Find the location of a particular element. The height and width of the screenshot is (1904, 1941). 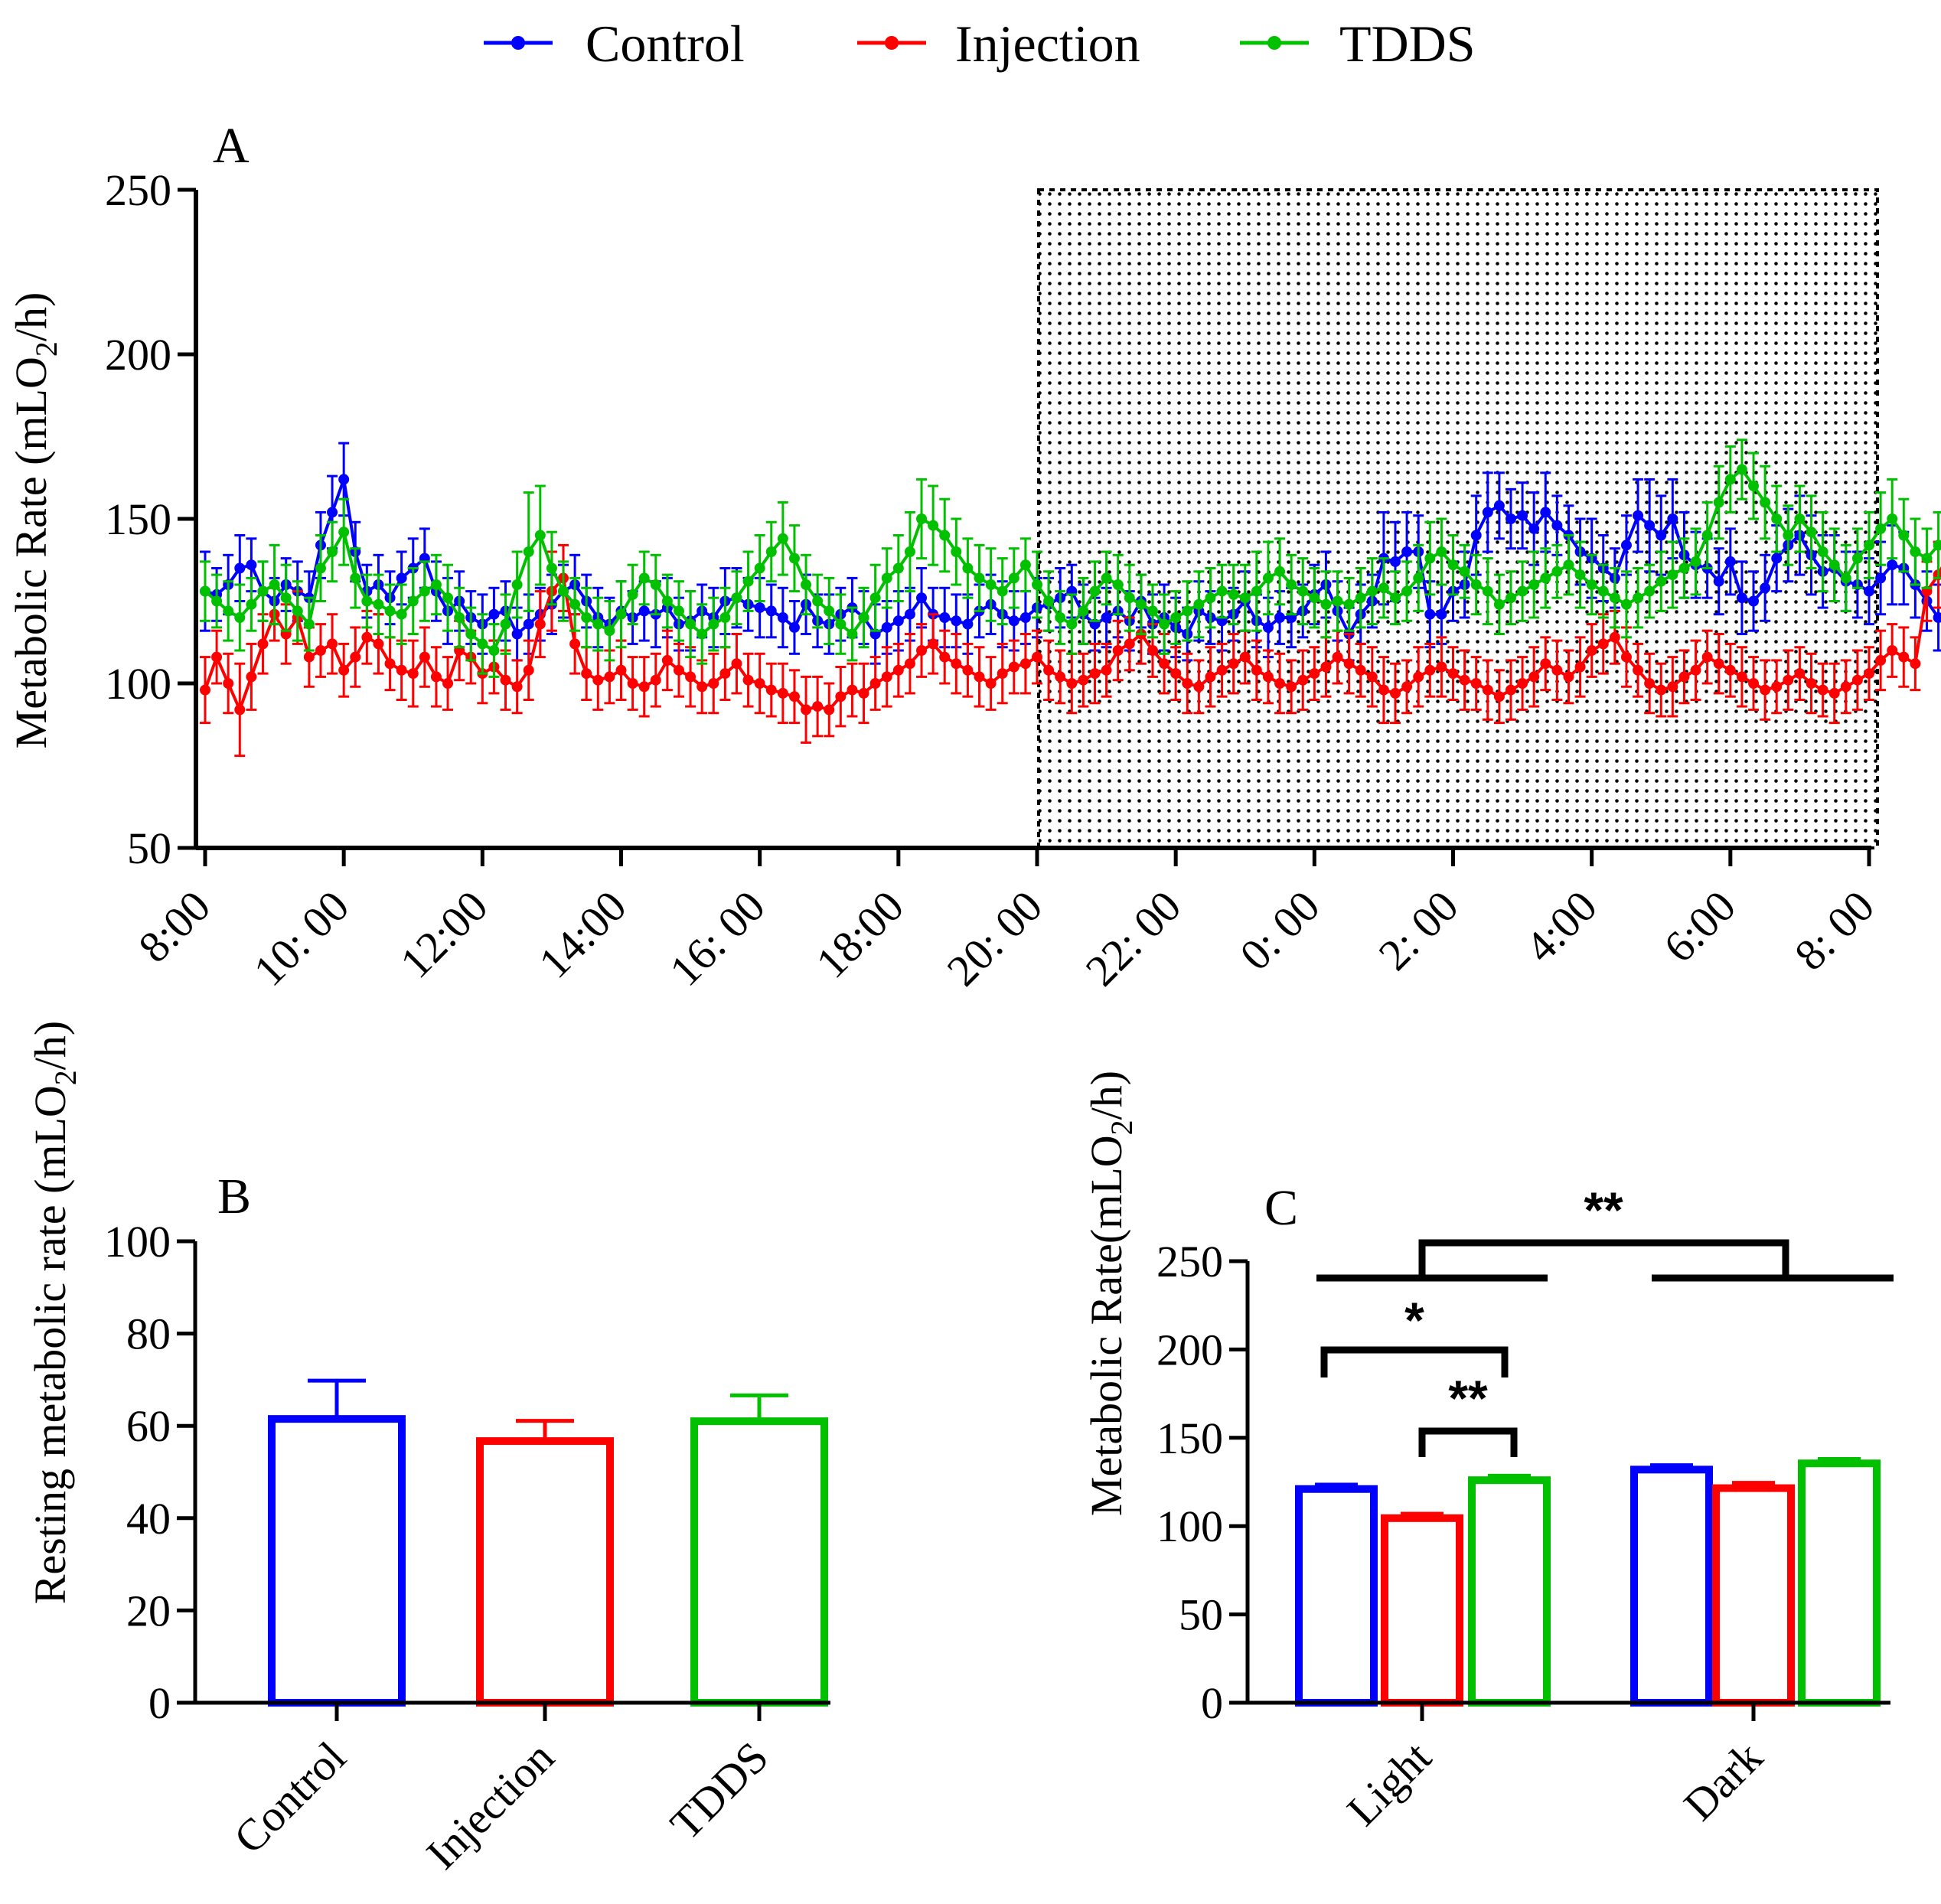

x-tick-label: Light is located at coordinates (1388, 1783).